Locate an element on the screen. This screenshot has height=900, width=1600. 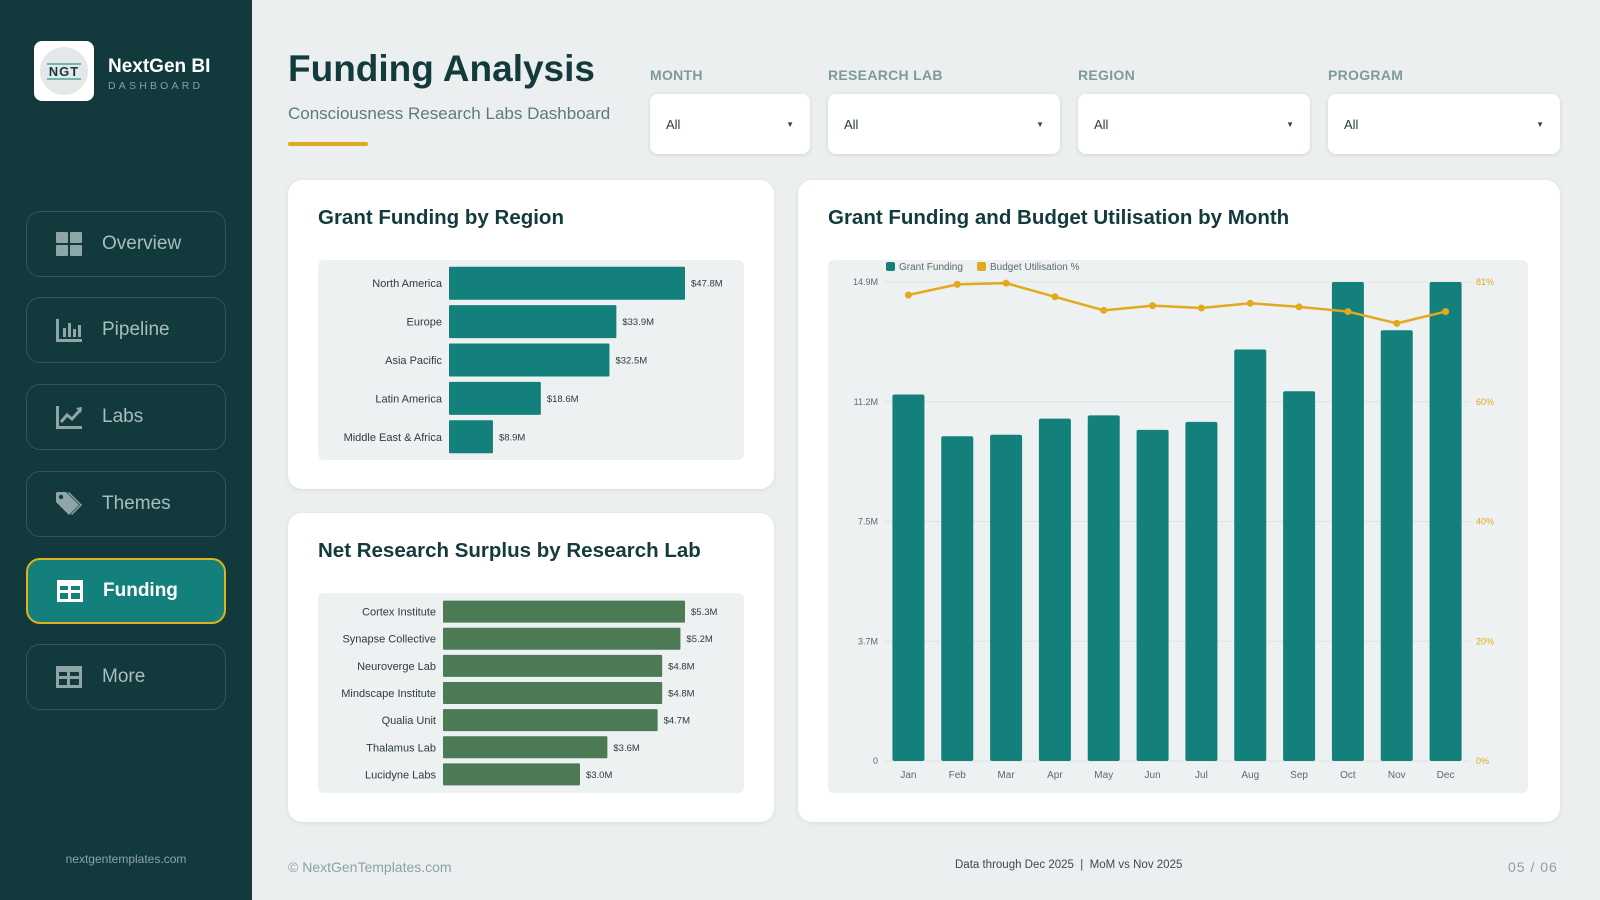
utilisation-line is located at coordinates (1177, 303).